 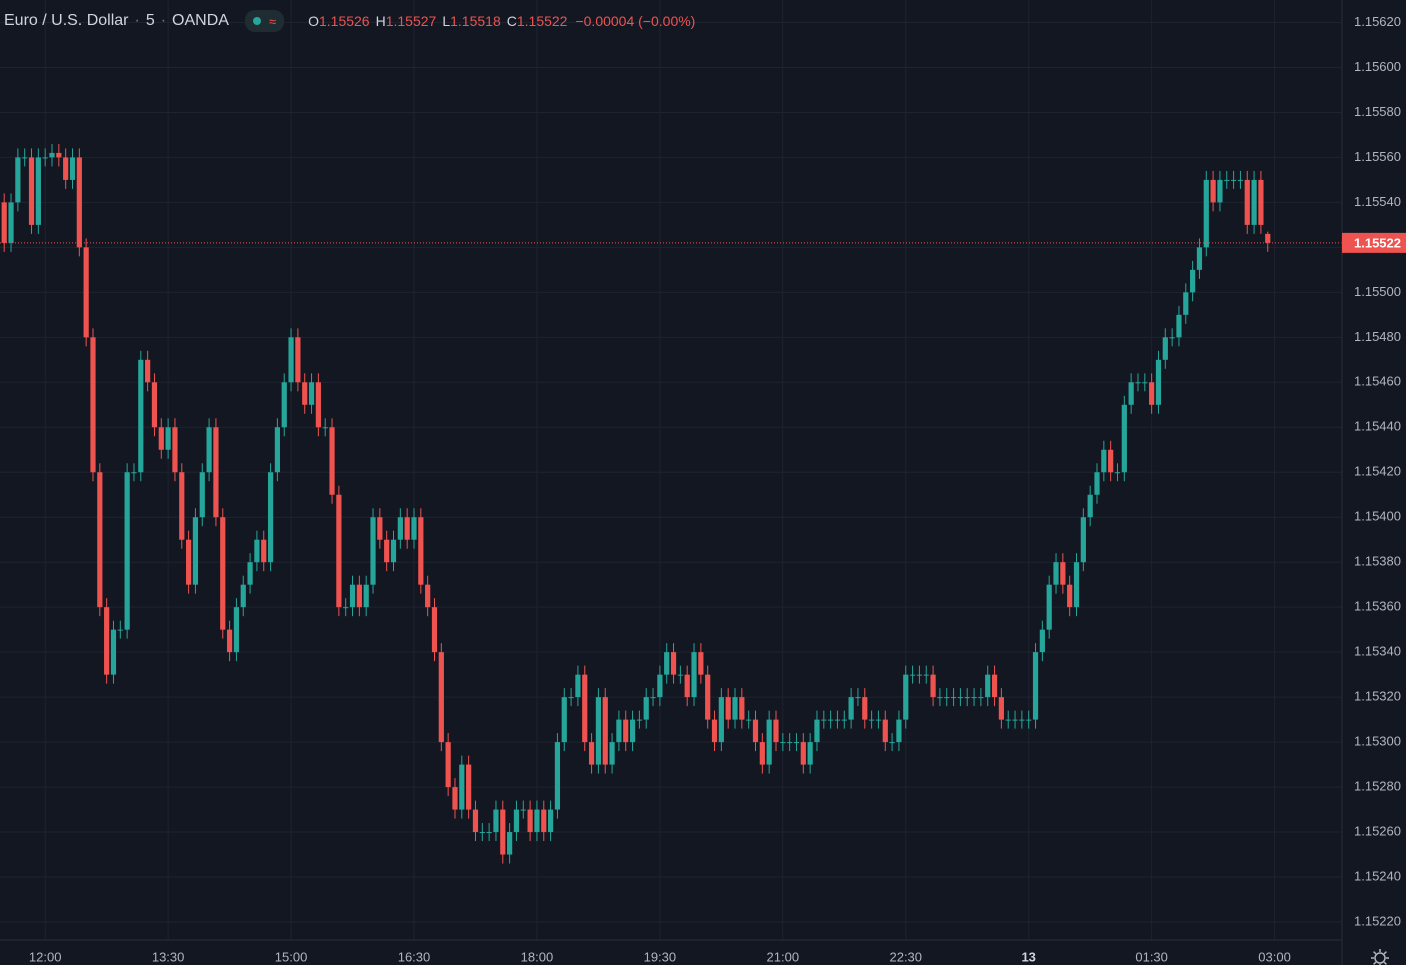 I want to click on x-tick-label: 13, so click(x=1028, y=956).